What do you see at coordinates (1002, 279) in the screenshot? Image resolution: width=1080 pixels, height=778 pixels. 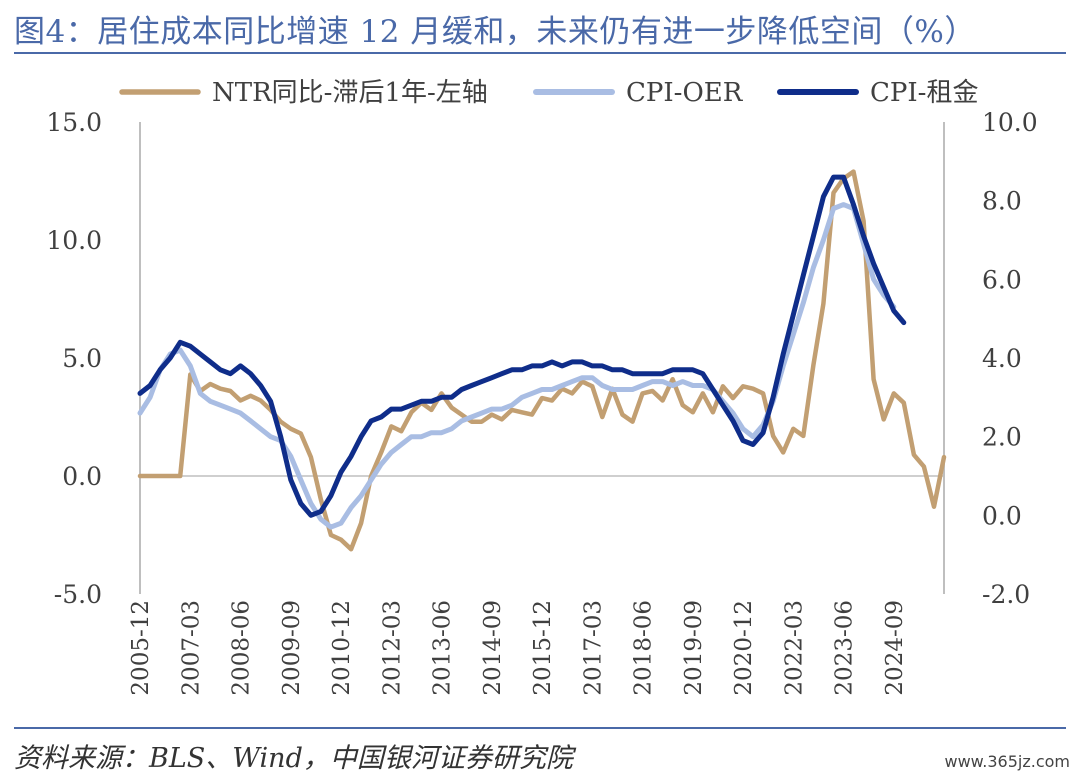 I see `y-right-tick-label: 6.0` at bounding box center [1002, 279].